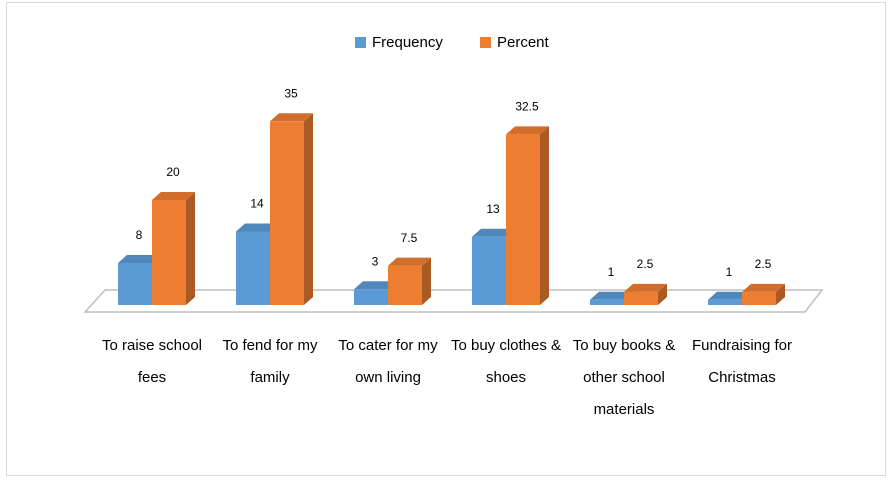 The image size is (889, 480). What do you see at coordinates (257, 204) in the screenshot?
I see `data-label: 14` at bounding box center [257, 204].